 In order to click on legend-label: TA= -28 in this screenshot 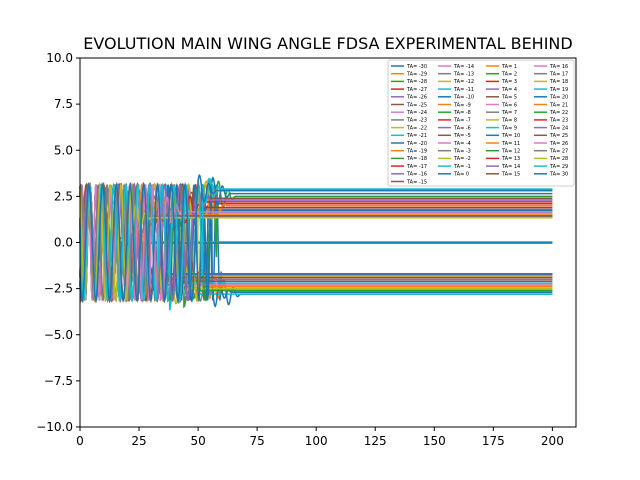, I will do `click(416, 82)`.